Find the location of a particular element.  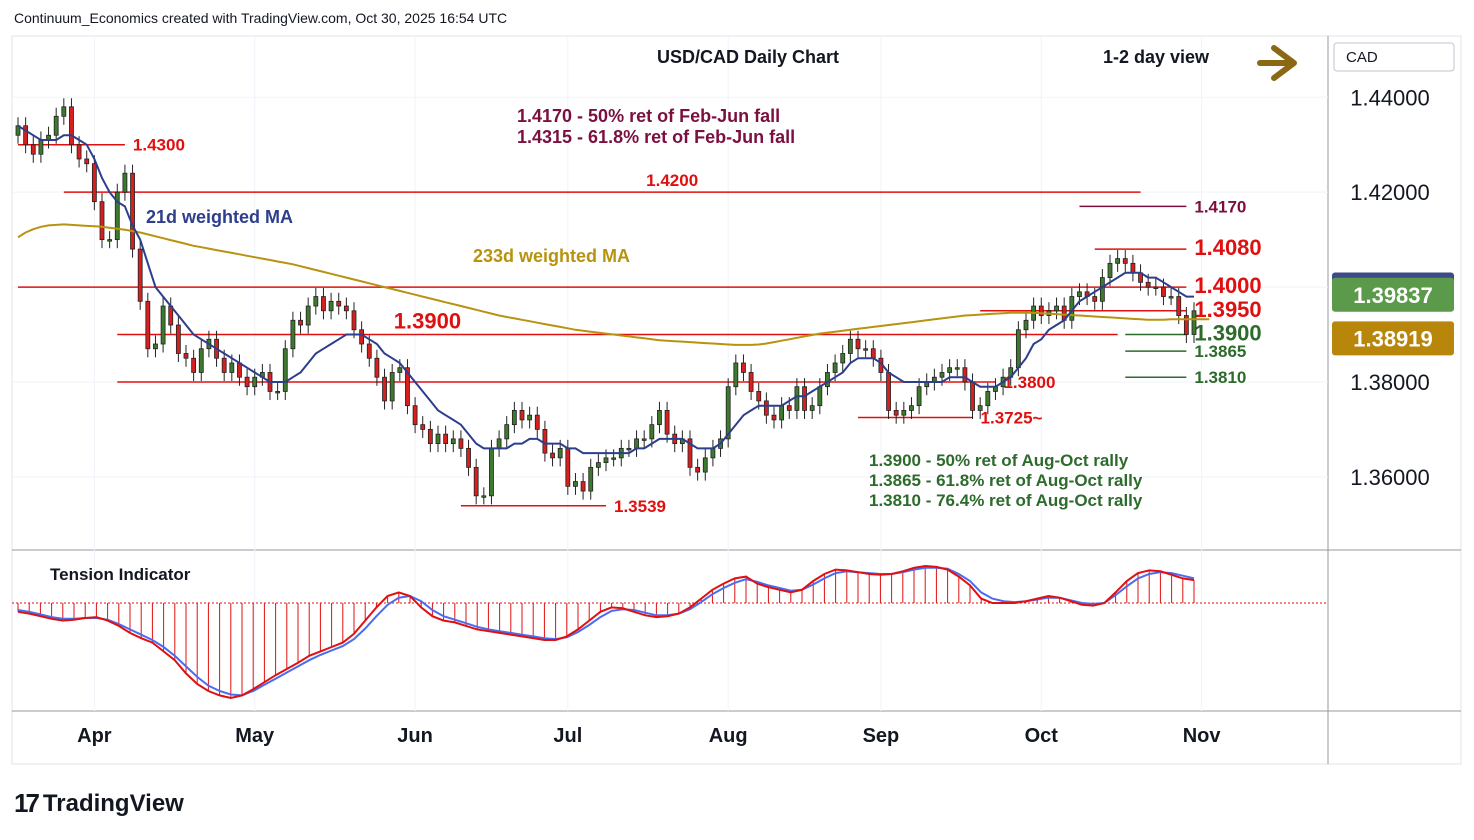

currency-box is located at coordinates (1394, 57).